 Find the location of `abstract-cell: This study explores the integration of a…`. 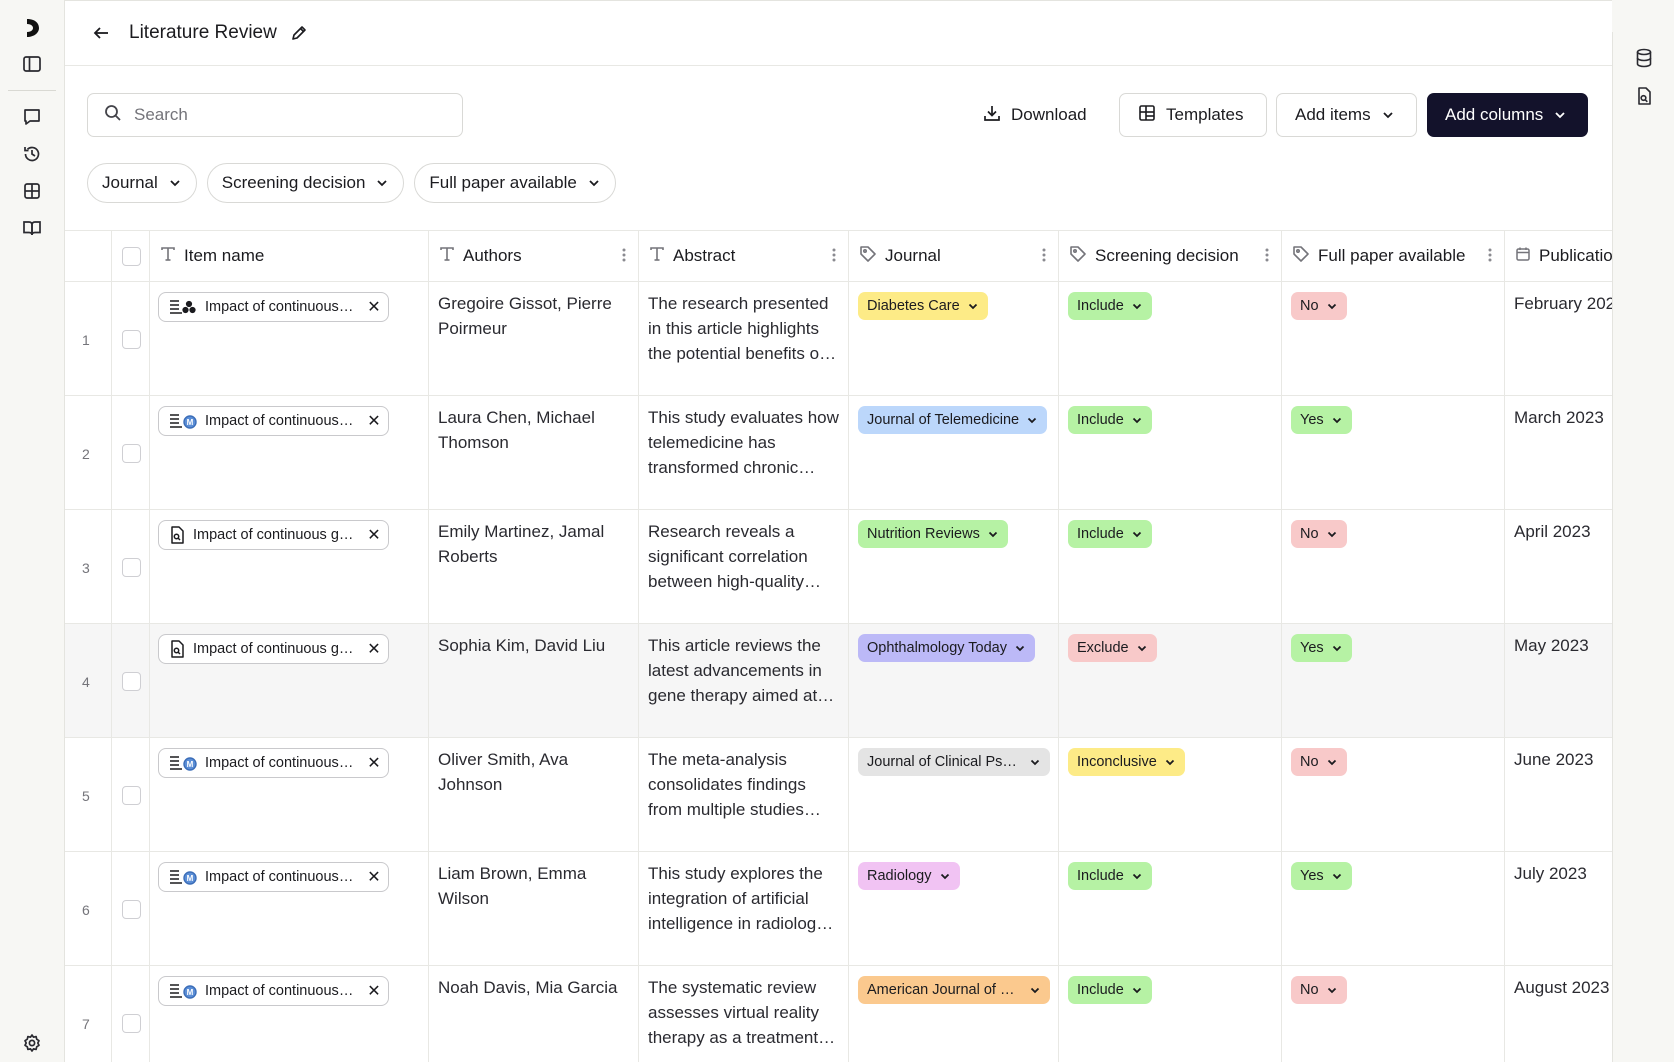

abstract-cell: This study explores the integration of a… is located at coordinates (744, 908).